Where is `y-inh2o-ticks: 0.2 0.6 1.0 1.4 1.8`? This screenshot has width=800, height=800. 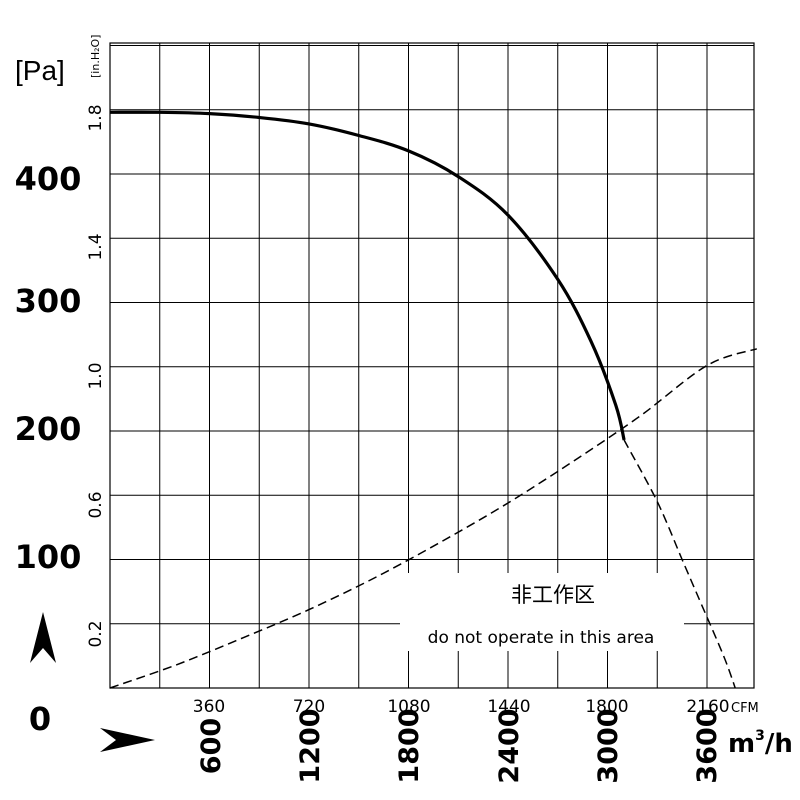
y-inh2o-ticks: 0.2 0.6 1.0 1.4 1.8 is located at coordinates (96, 375).